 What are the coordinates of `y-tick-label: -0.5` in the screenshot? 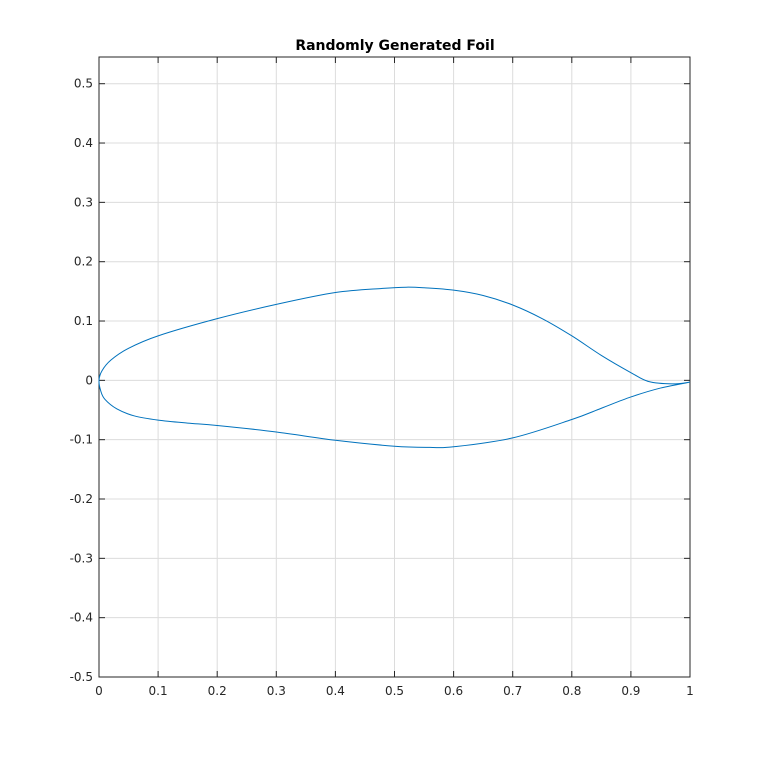 It's located at (81, 677).